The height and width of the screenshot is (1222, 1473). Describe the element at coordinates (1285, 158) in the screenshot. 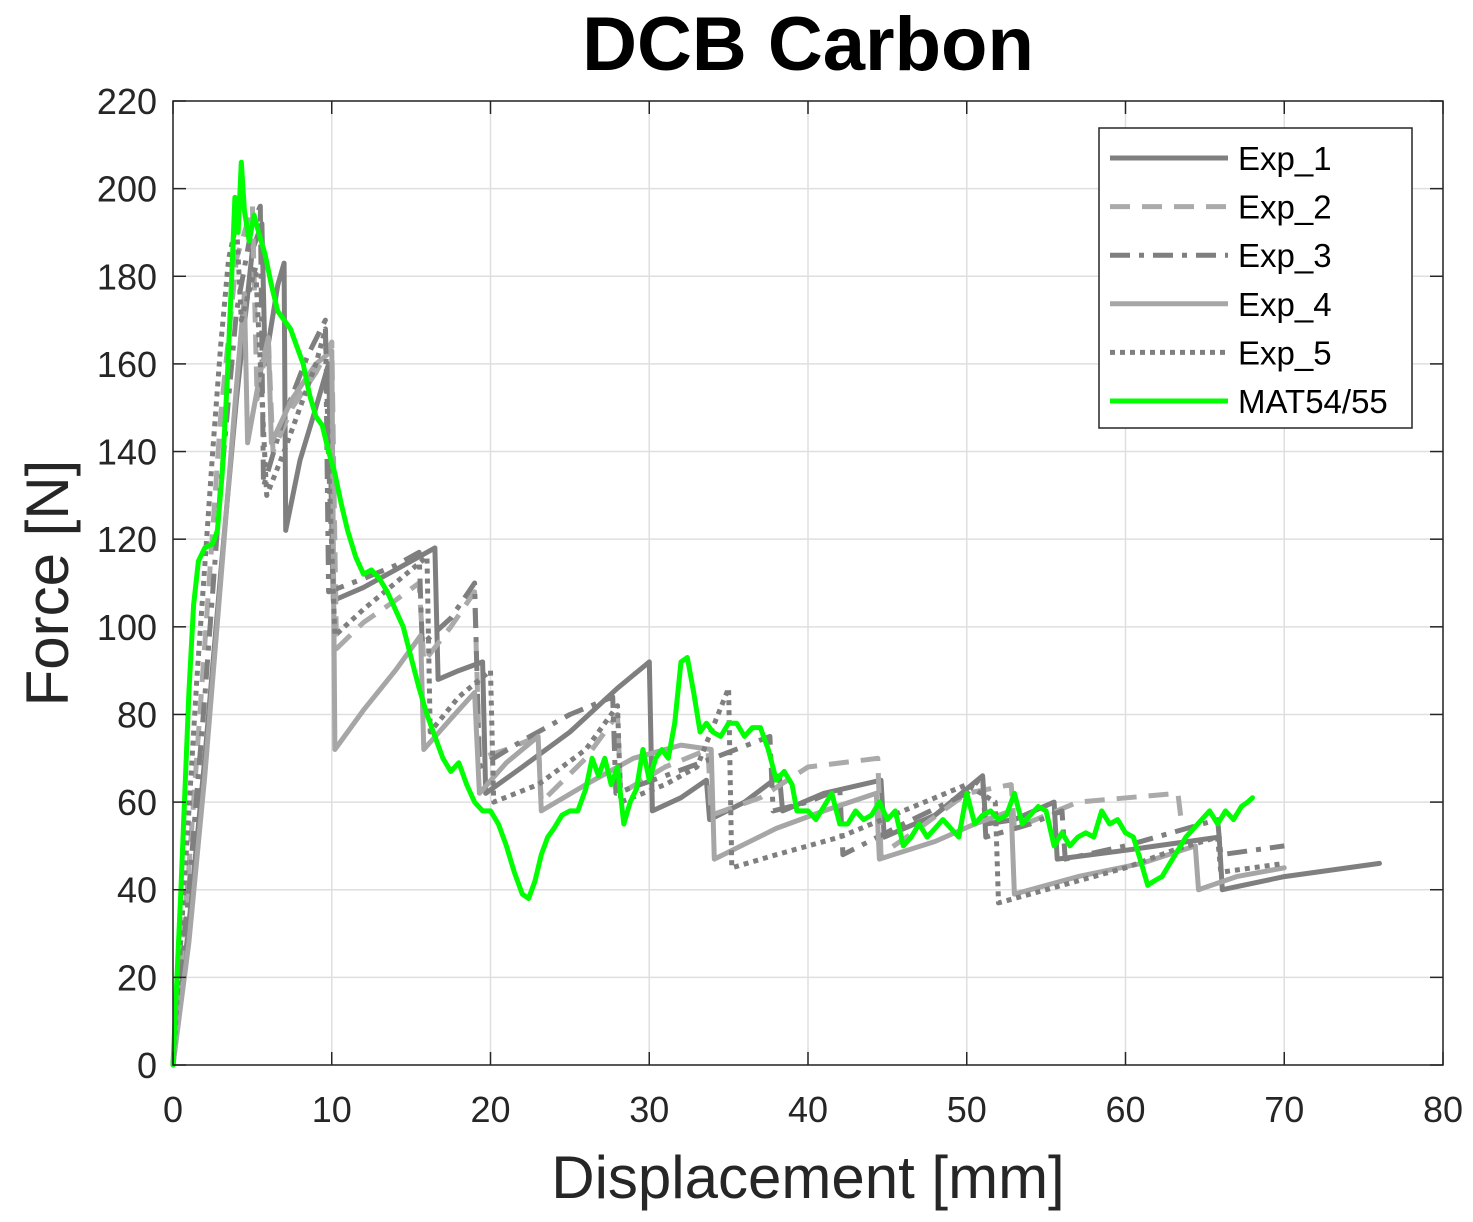

I see `legend-label: Exp_1` at that location.